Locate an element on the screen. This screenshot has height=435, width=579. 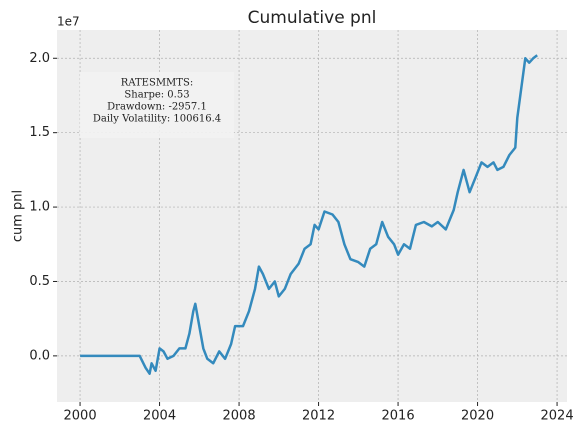
x-tick-label: 2024 is located at coordinates (557, 416).